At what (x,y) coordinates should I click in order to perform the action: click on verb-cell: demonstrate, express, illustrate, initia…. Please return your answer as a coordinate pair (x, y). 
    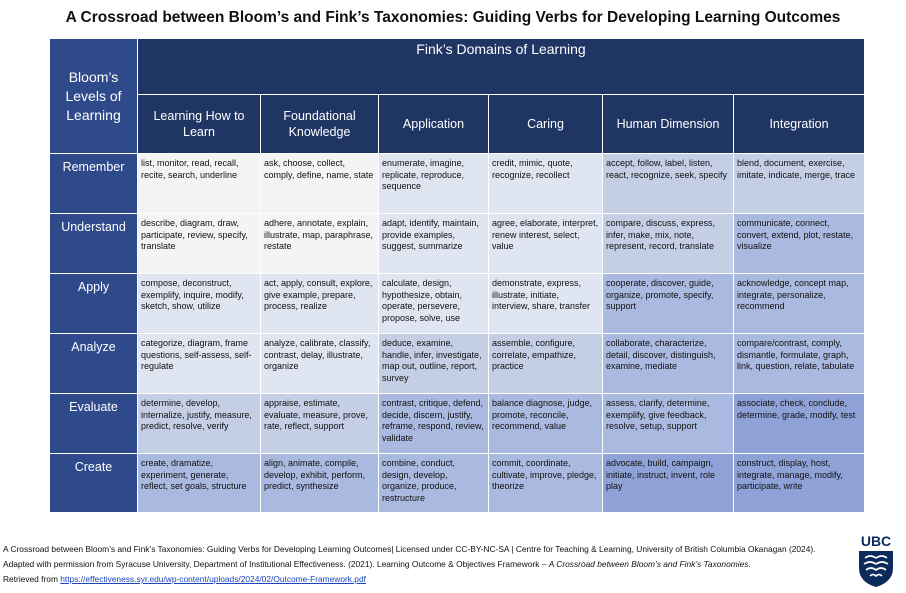
    Looking at the image, I should click on (545, 303).